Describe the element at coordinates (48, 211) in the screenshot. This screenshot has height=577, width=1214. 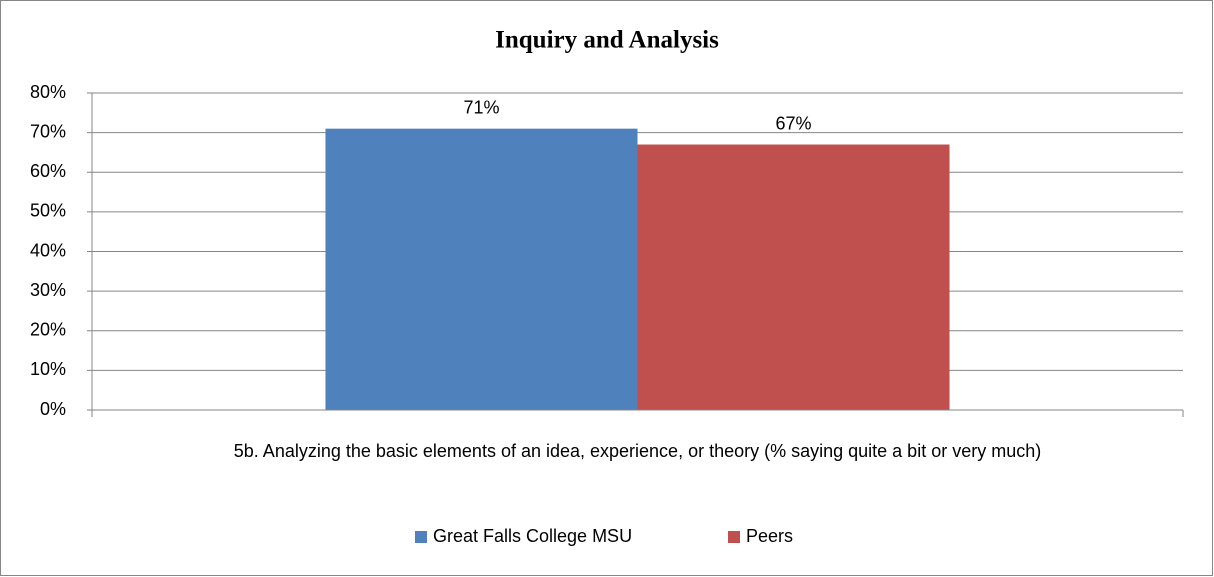
I see `y-tick-label: 50%` at that location.